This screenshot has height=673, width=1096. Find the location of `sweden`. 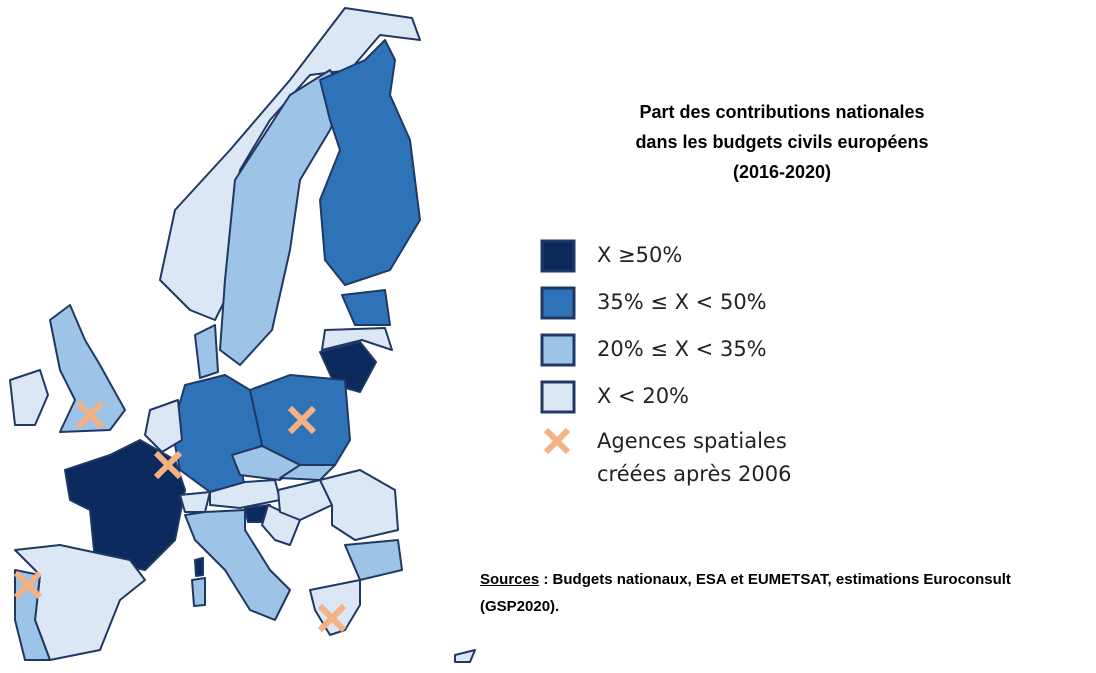

sweden is located at coordinates (282, 217).